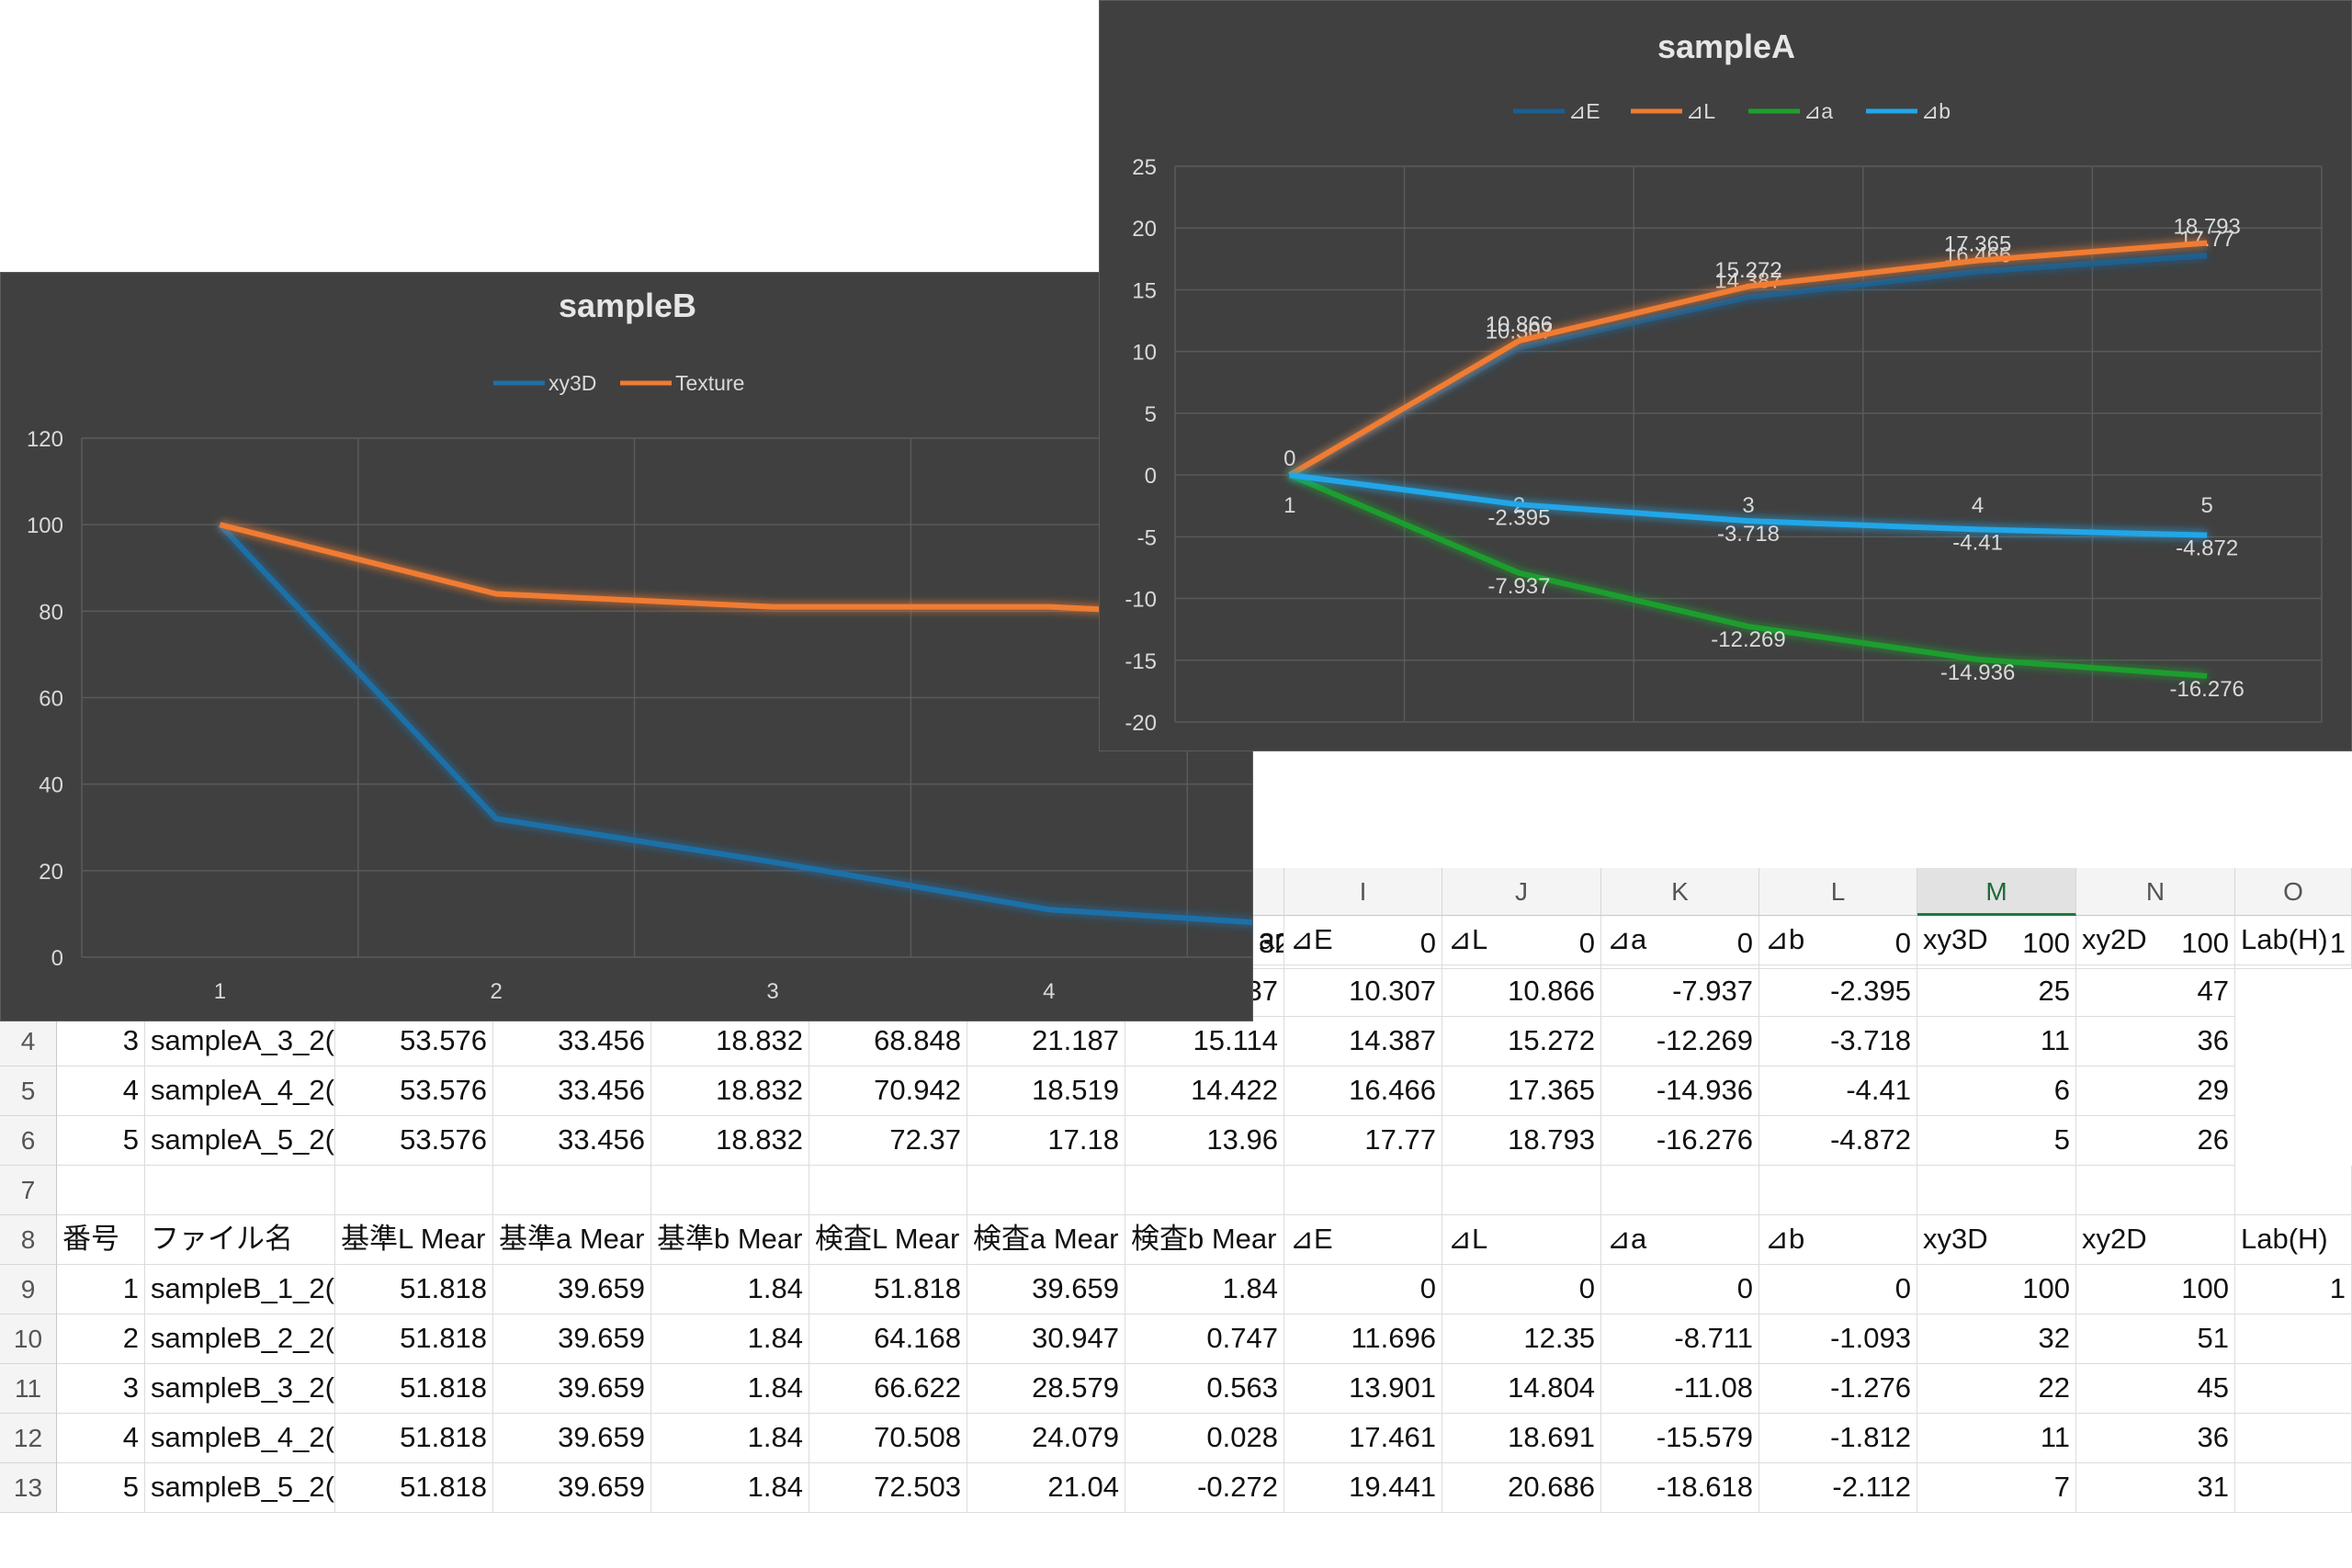 The width and height of the screenshot is (2352, 1568). I want to click on cell-value: 72.37, so click(888, 1141).